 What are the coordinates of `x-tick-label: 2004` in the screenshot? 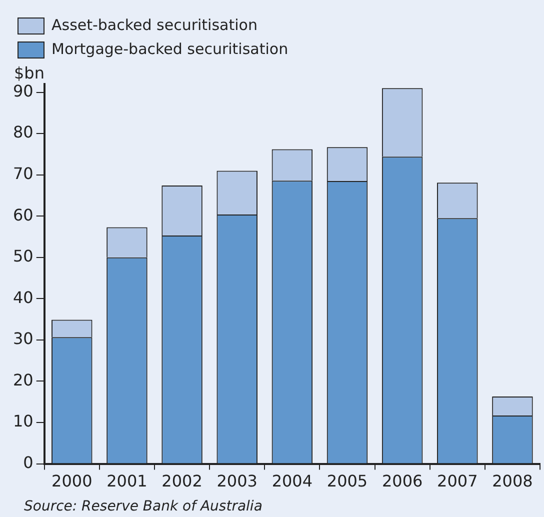 It's located at (292, 481).